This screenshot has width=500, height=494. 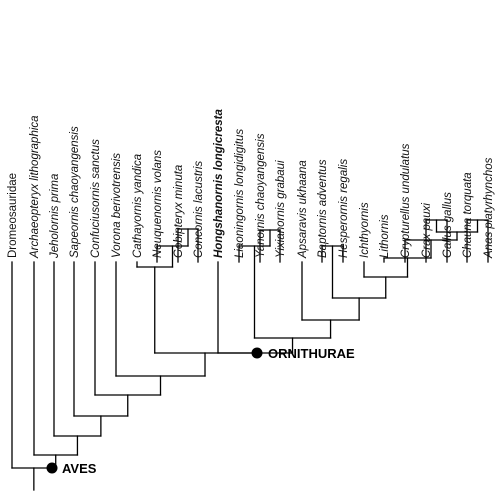 I want to click on taxon-label: Ichthyornis, so click(x=365, y=230).